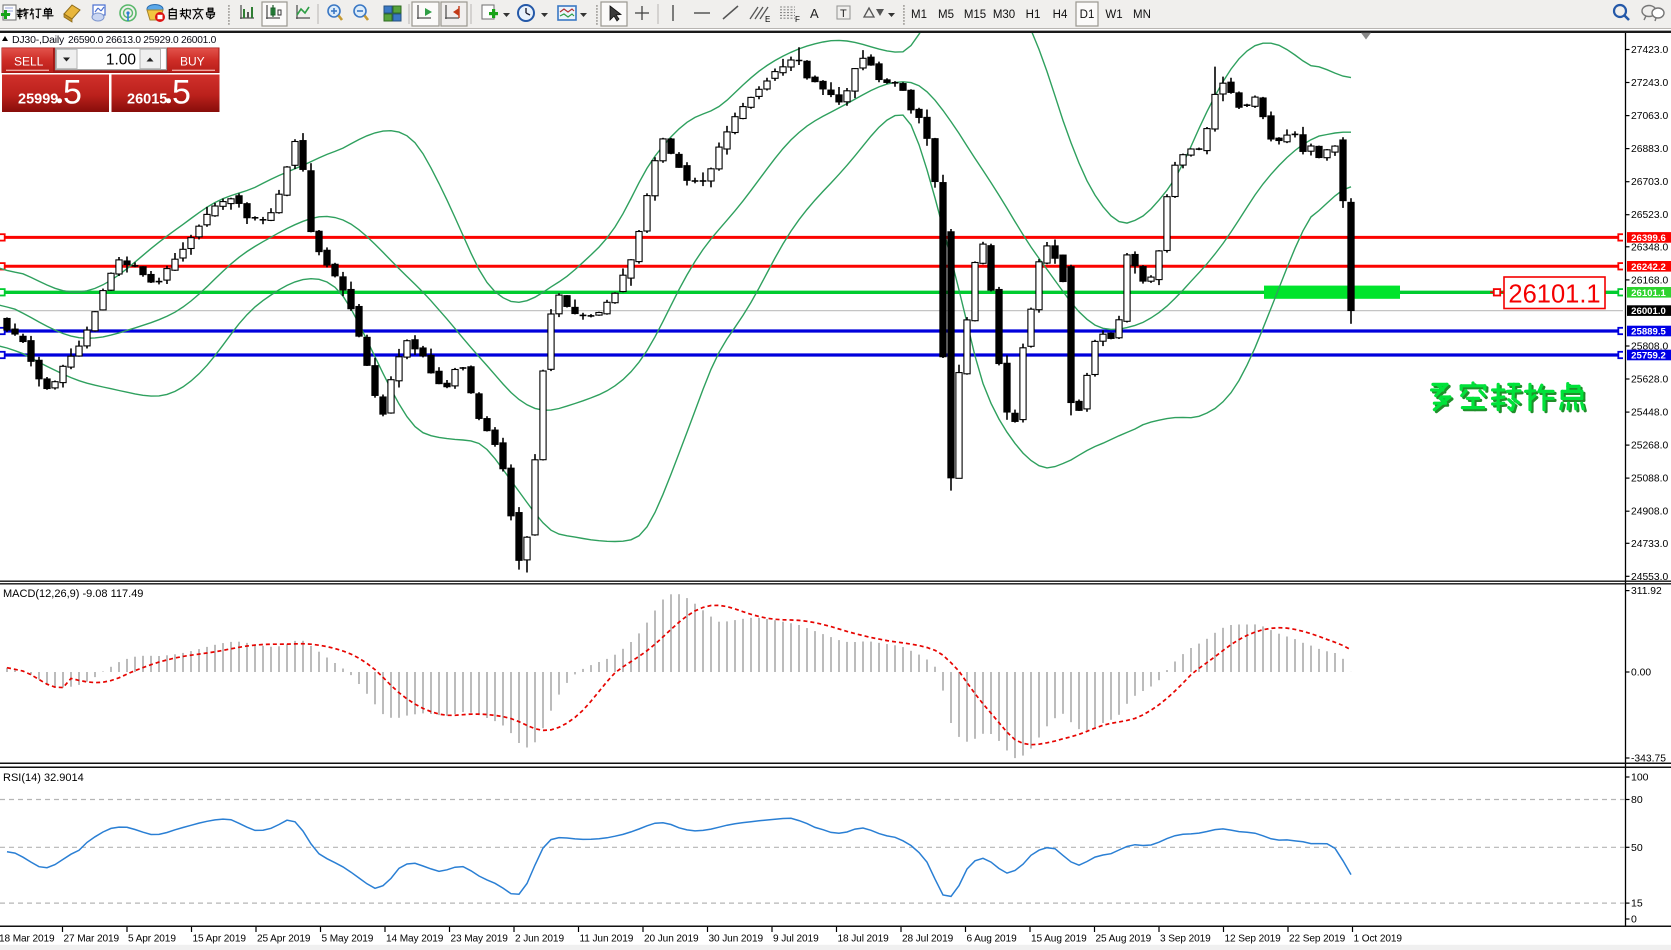  What do you see at coordinates (1648, 759) in the screenshot?
I see `svg-text: -343.75` at bounding box center [1648, 759].